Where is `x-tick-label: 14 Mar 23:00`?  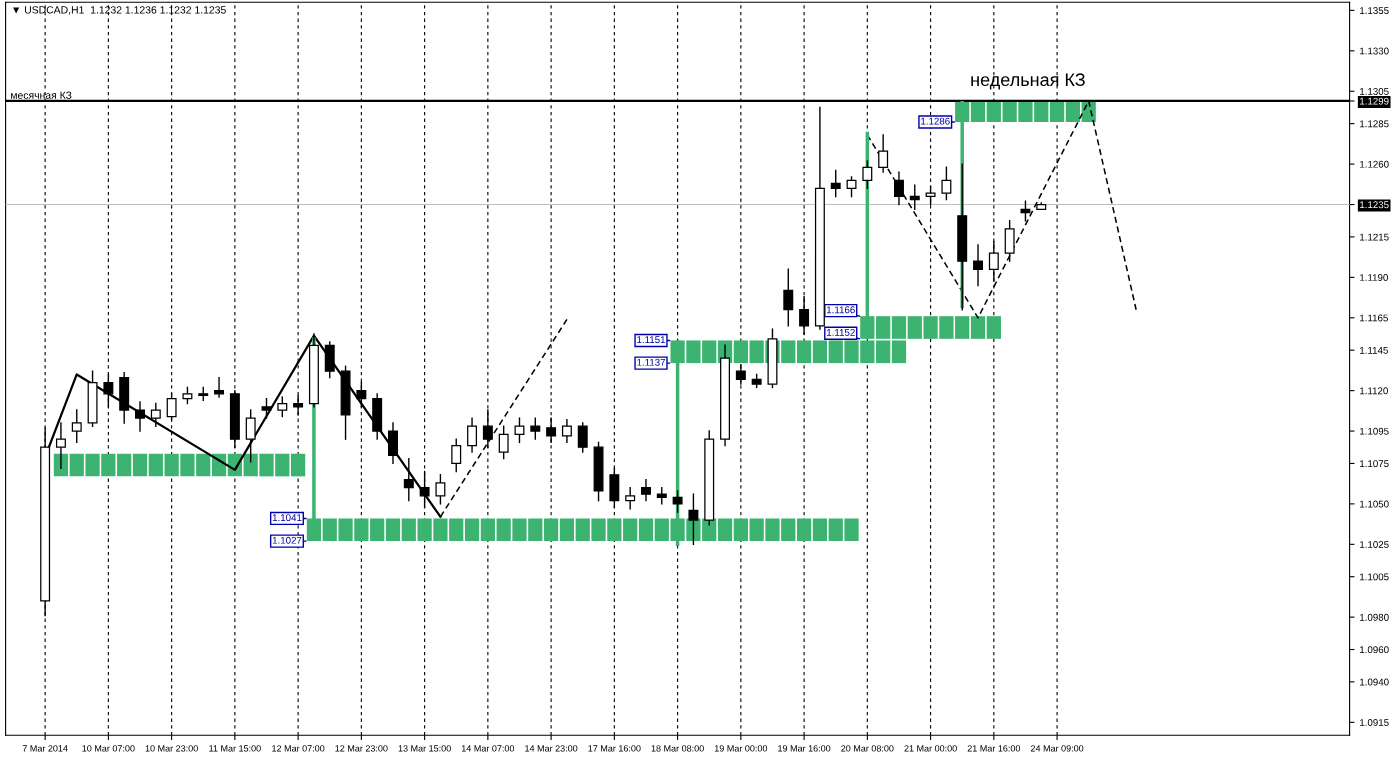 x-tick-label: 14 Mar 23:00 is located at coordinates (551, 748).